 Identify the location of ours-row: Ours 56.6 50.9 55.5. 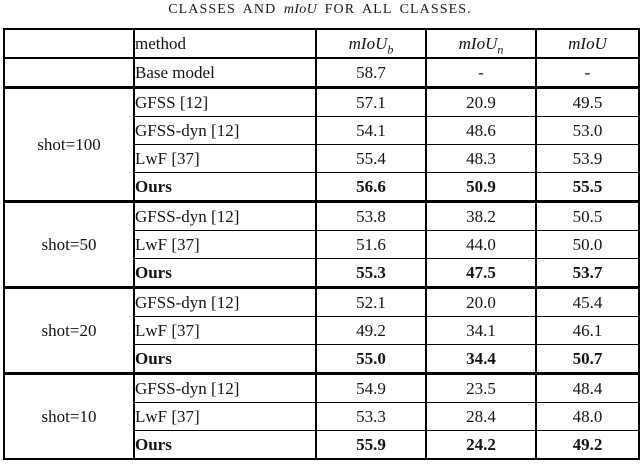
(321, 187).